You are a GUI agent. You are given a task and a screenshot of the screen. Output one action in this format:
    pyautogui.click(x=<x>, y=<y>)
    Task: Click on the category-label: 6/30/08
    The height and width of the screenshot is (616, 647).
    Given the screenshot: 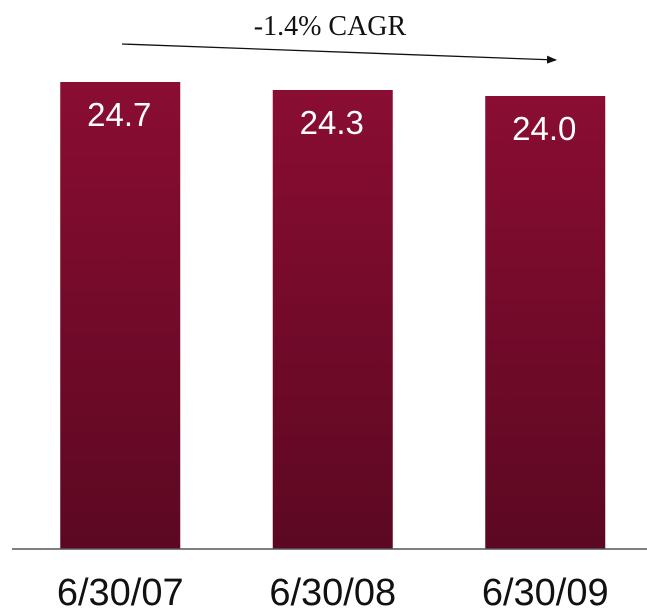 What is the action you would take?
    pyautogui.click(x=332, y=593)
    